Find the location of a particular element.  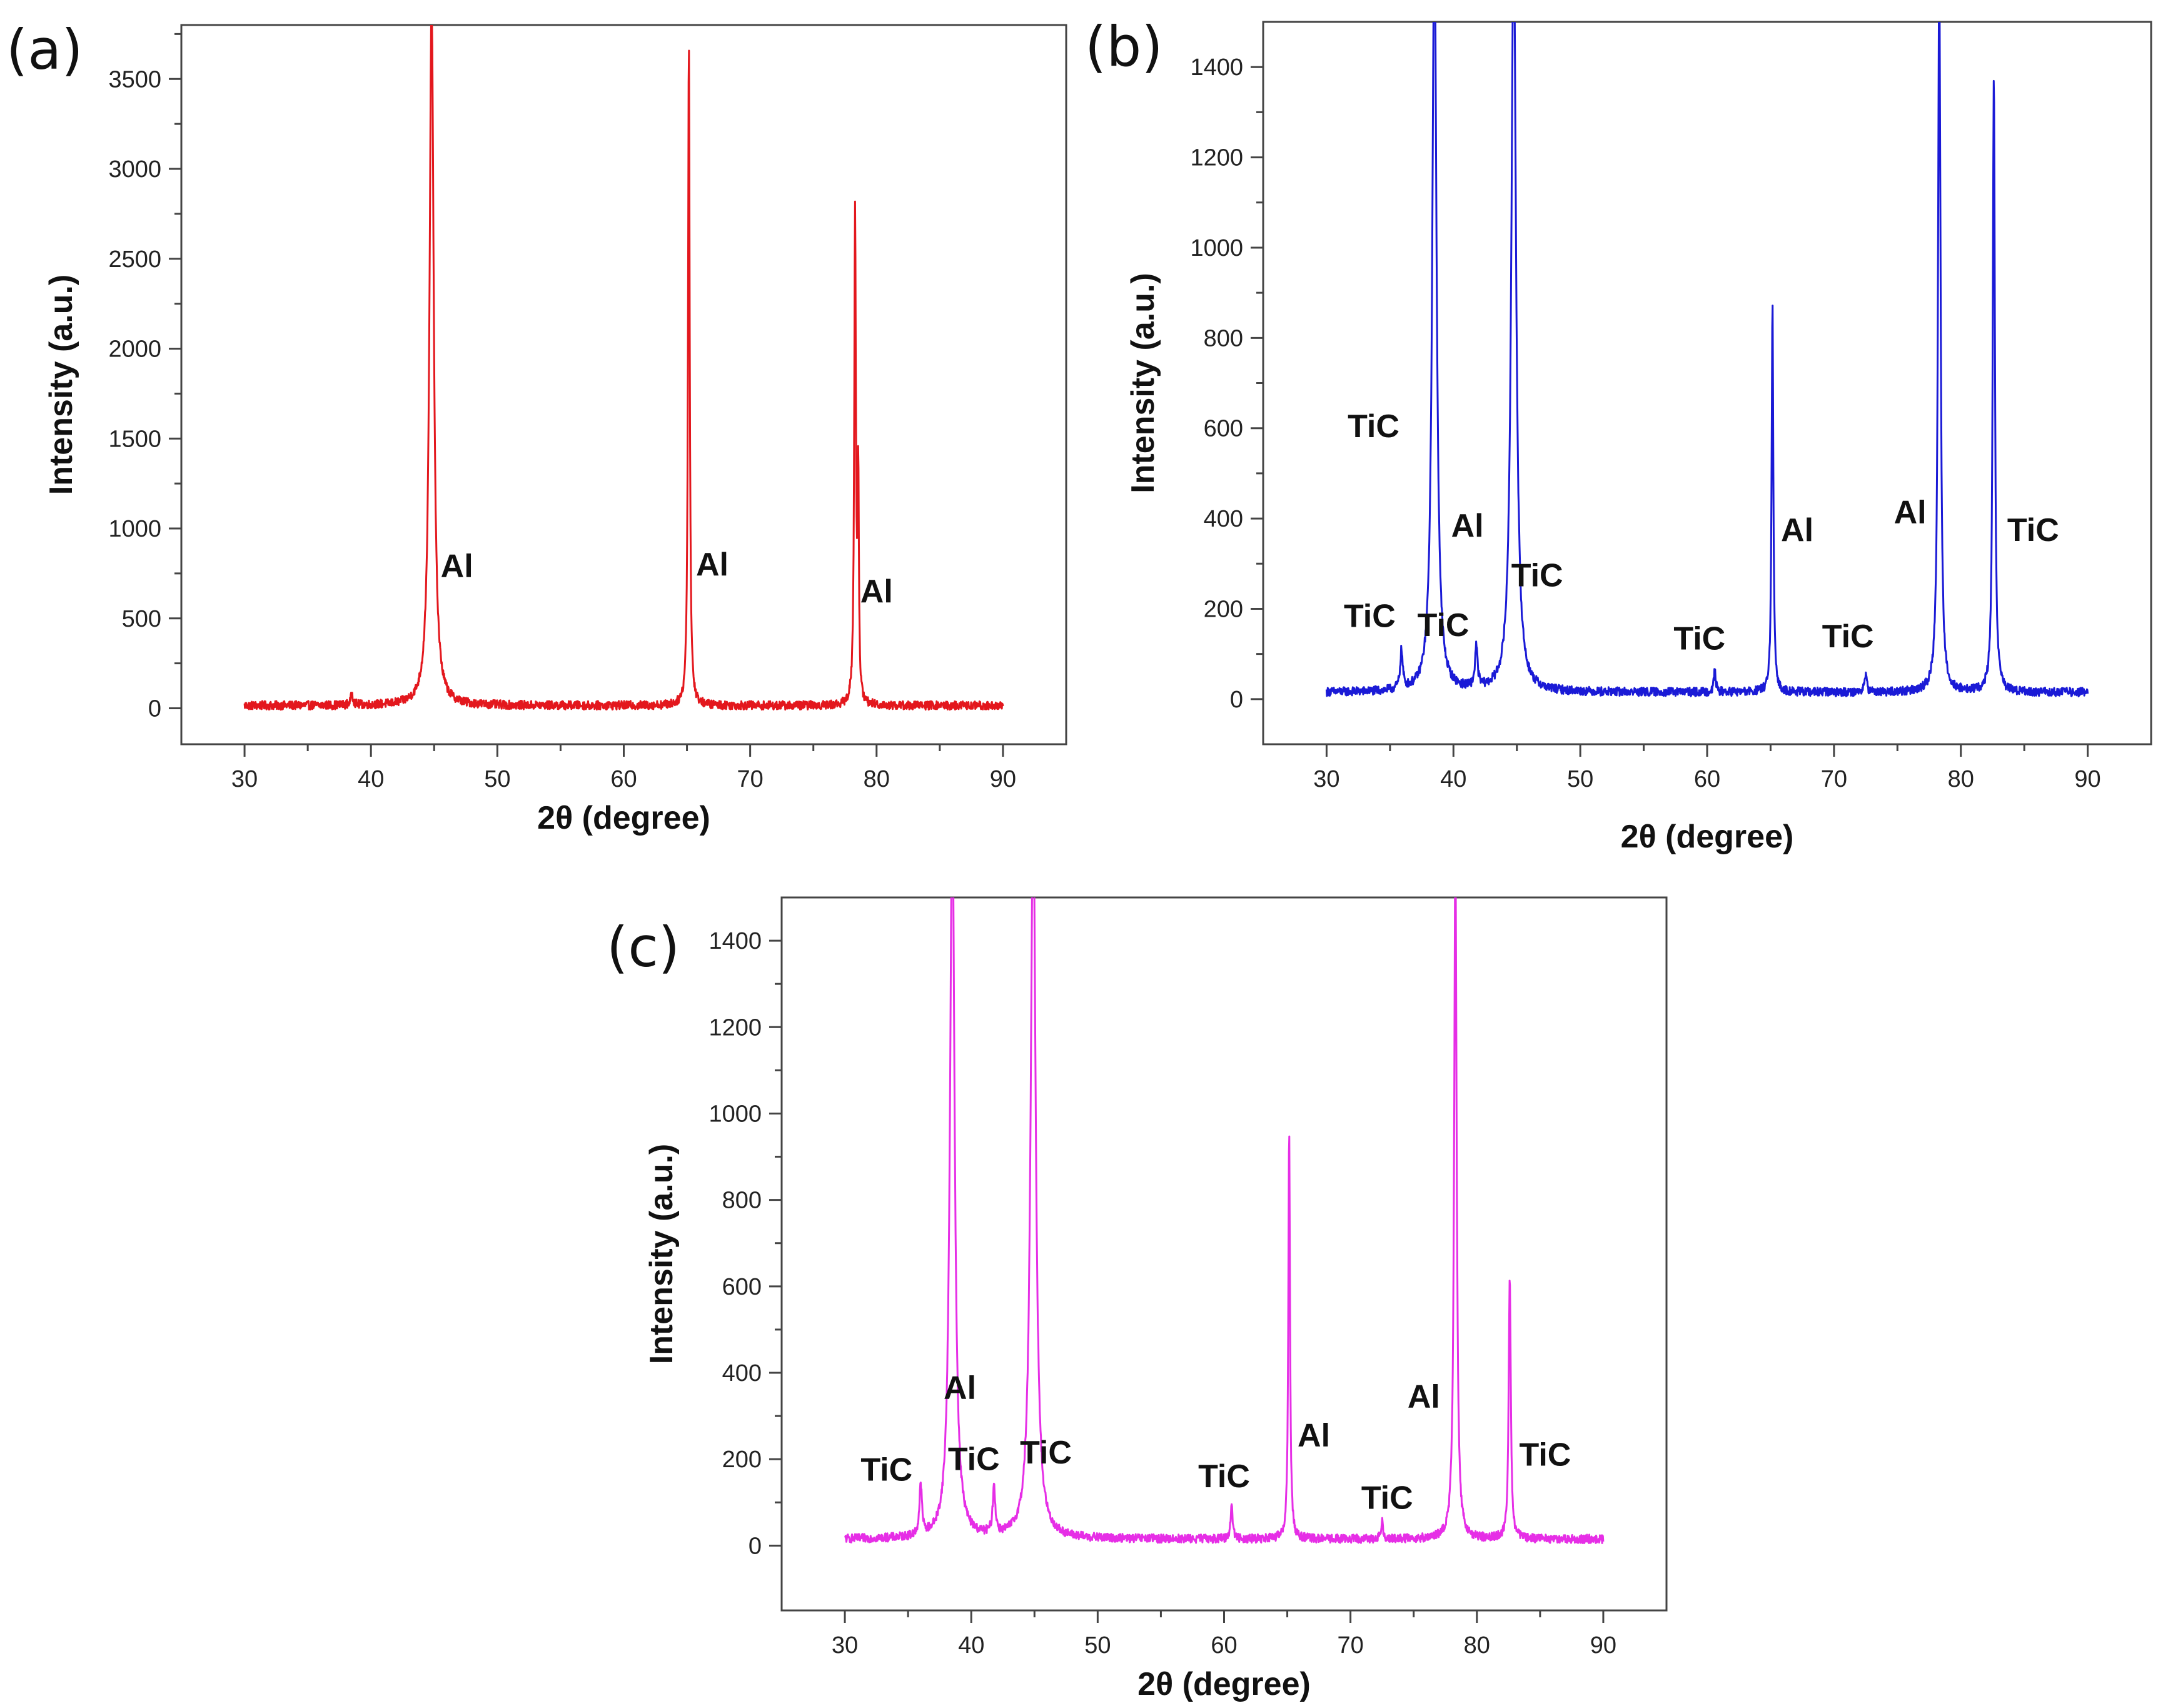

y-tick-label: 500 is located at coordinates (141, 619).